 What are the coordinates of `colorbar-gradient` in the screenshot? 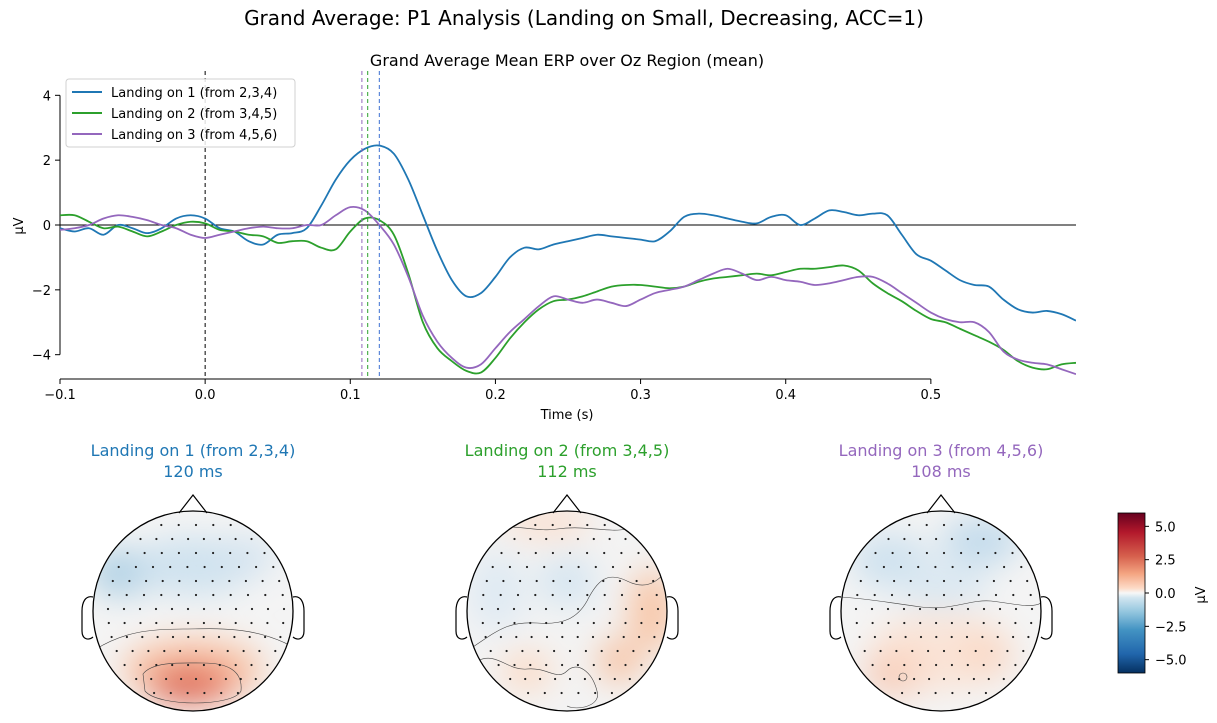 It's located at (1131, 593).